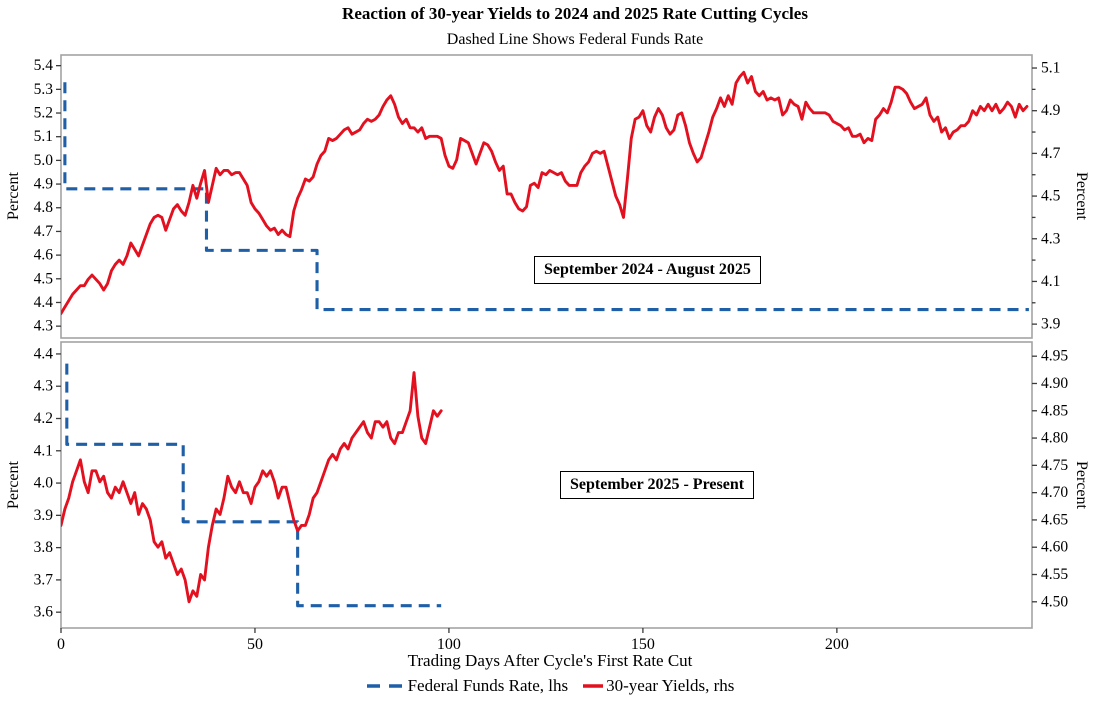 The width and height of the screenshot is (1100, 709). I want to click on bottom-left-axis-title: Percent, so click(13, 485).